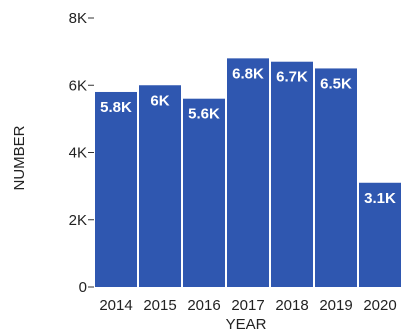  Describe the element at coordinates (78, 85) in the screenshot. I see `y-tick-label: 6K` at that location.